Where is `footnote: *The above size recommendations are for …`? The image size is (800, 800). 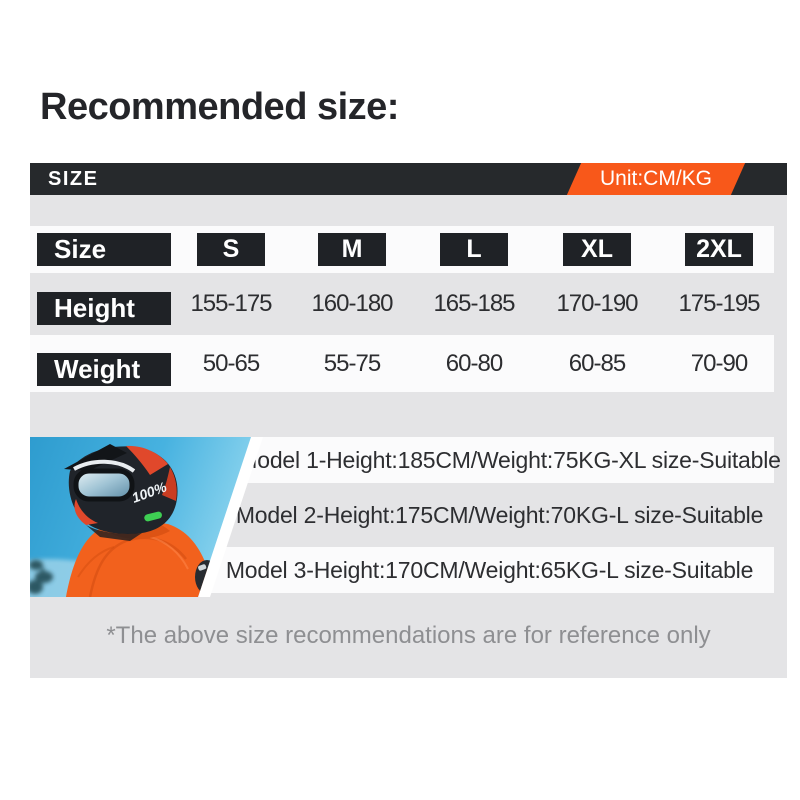
footnote: *The above size recommendations are for … is located at coordinates (408, 635).